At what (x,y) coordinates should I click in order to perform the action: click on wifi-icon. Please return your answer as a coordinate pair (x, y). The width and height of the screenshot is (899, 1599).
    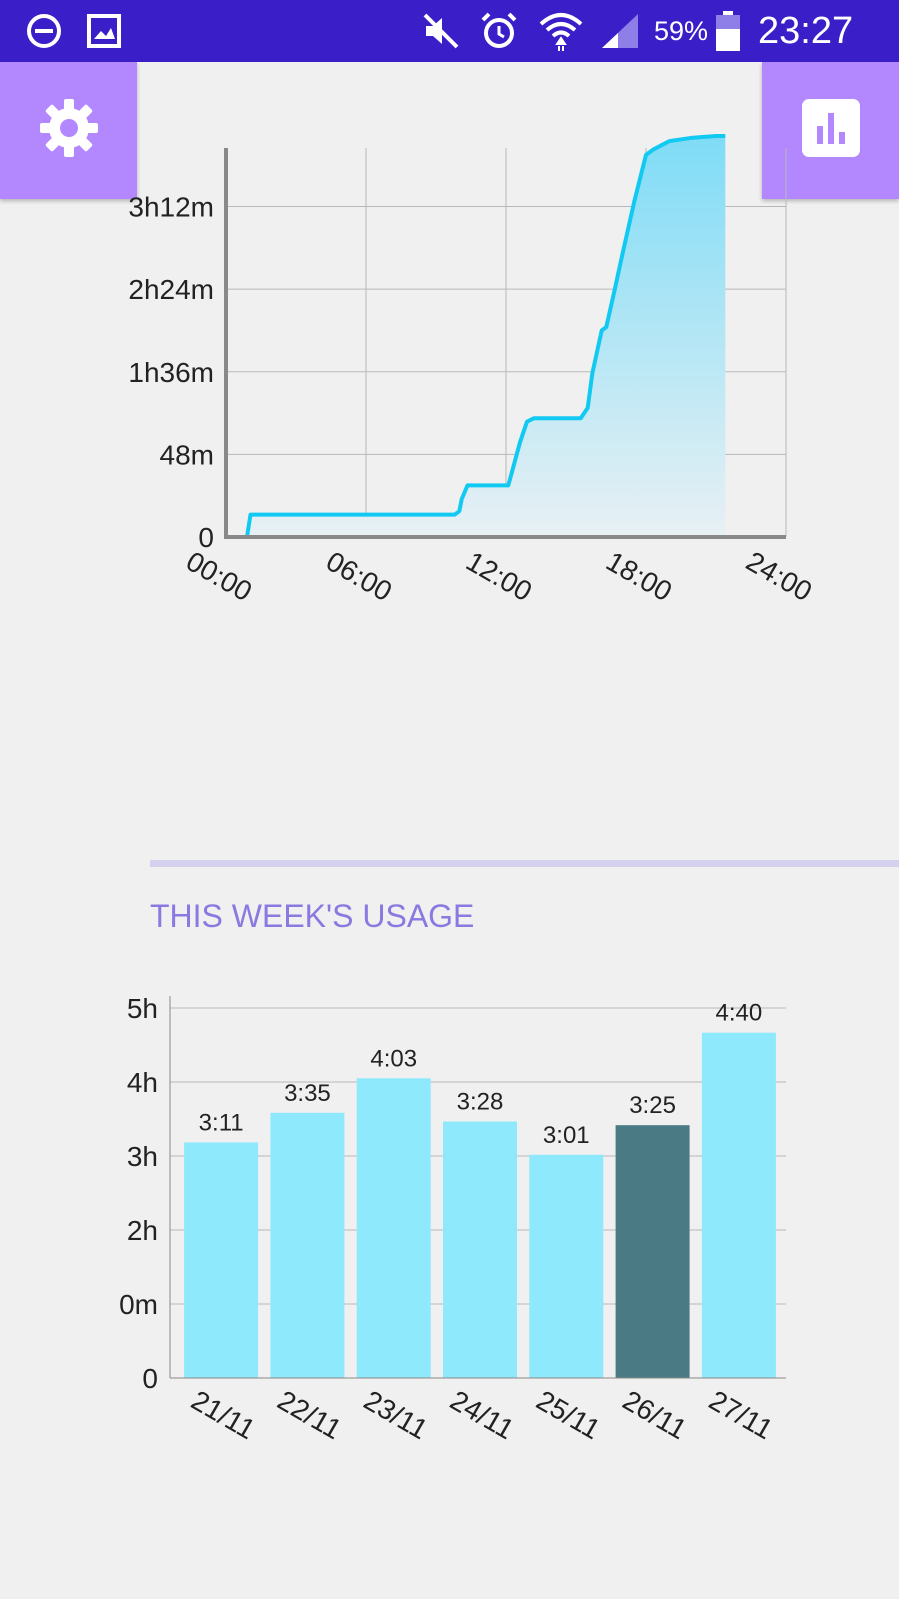
    Looking at the image, I should click on (561, 31).